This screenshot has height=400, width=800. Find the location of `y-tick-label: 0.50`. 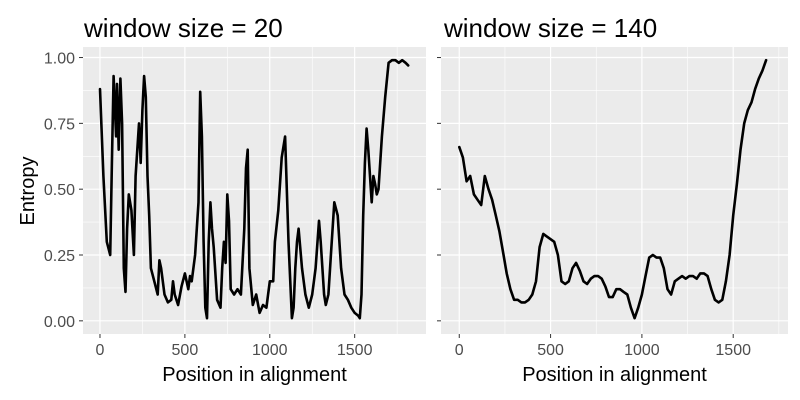

y-tick-label: 0.50 is located at coordinates (59, 190).